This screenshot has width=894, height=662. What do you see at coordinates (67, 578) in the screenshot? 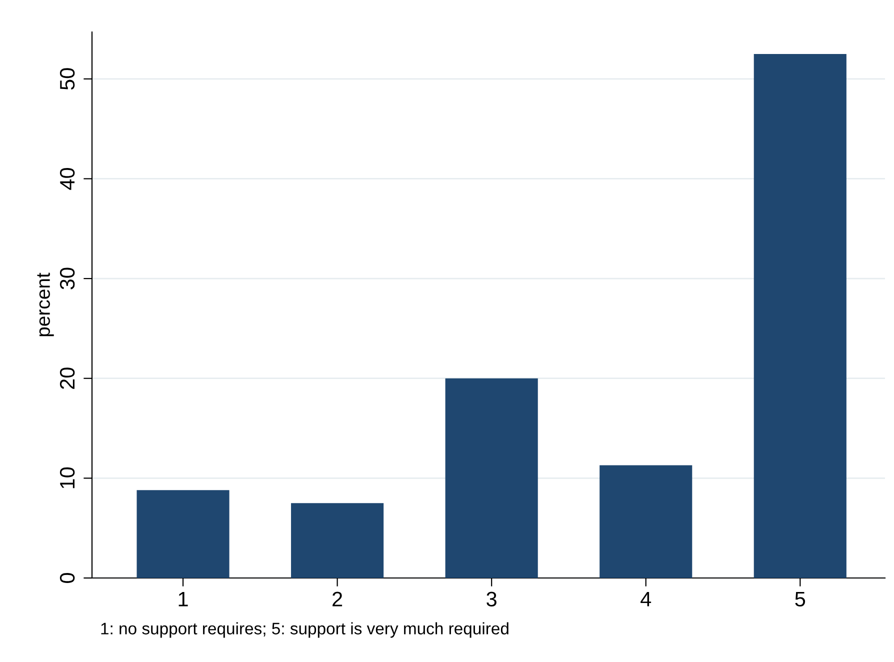
I see `y-tick-label: 0` at bounding box center [67, 578].